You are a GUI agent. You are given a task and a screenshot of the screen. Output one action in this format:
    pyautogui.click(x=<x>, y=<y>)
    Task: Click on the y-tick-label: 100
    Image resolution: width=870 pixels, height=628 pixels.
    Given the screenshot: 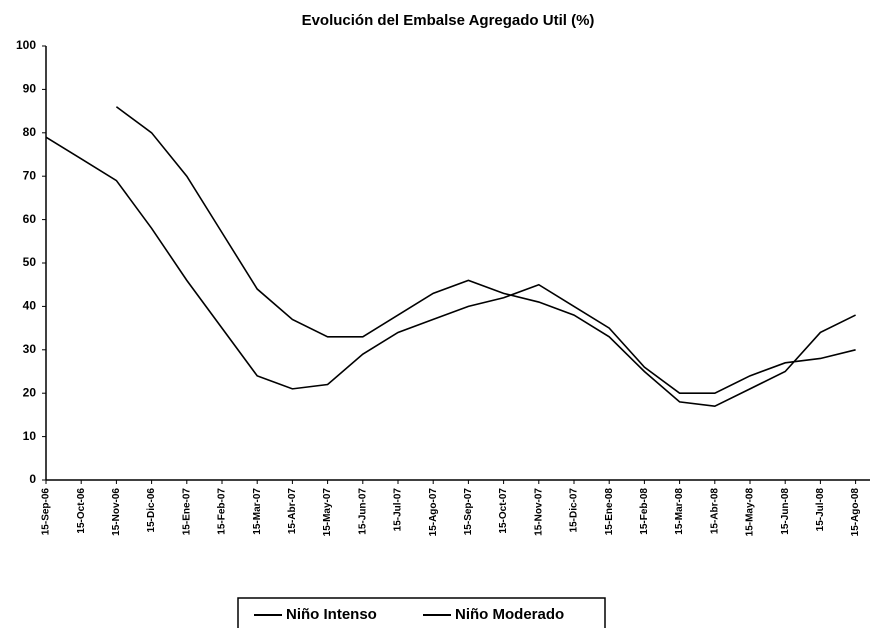 What is the action you would take?
    pyautogui.click(x=26, y=45)
    